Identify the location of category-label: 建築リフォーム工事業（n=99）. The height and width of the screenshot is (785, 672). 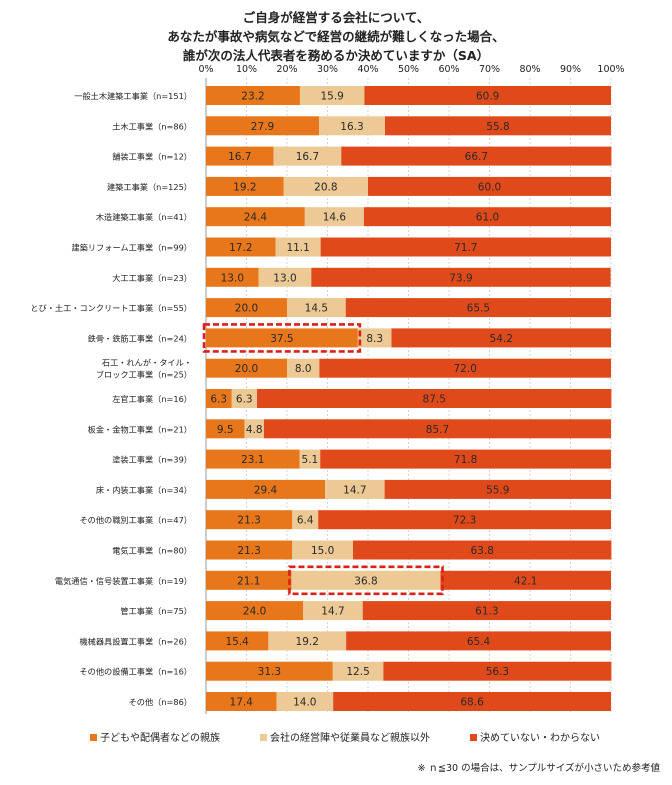
(132, 248).